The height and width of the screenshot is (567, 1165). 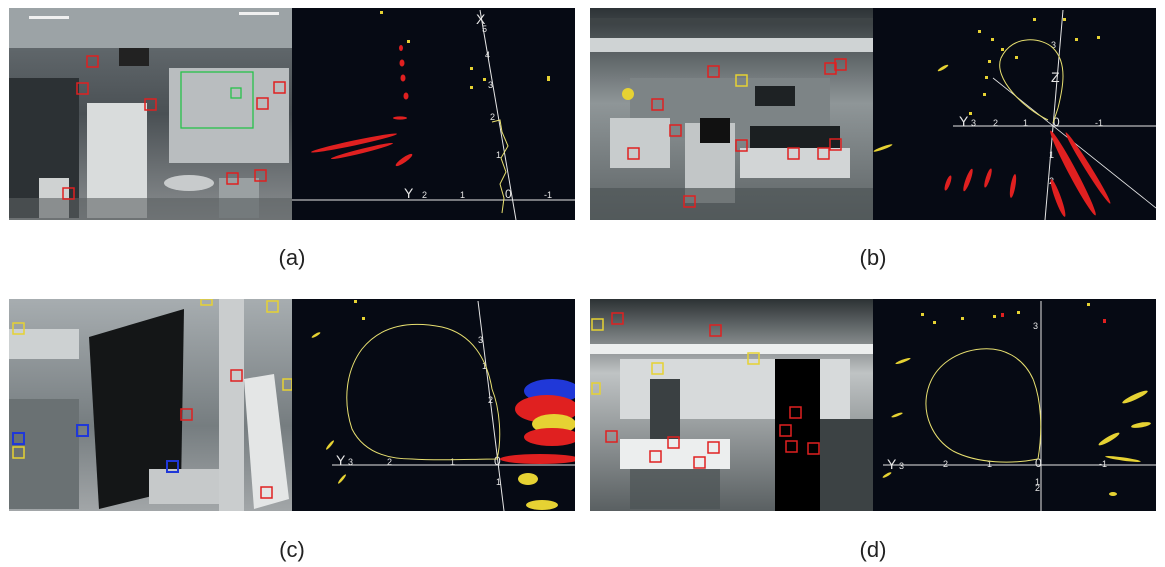 I want to click on predicted-points-d, so click(x=1016, y=399).